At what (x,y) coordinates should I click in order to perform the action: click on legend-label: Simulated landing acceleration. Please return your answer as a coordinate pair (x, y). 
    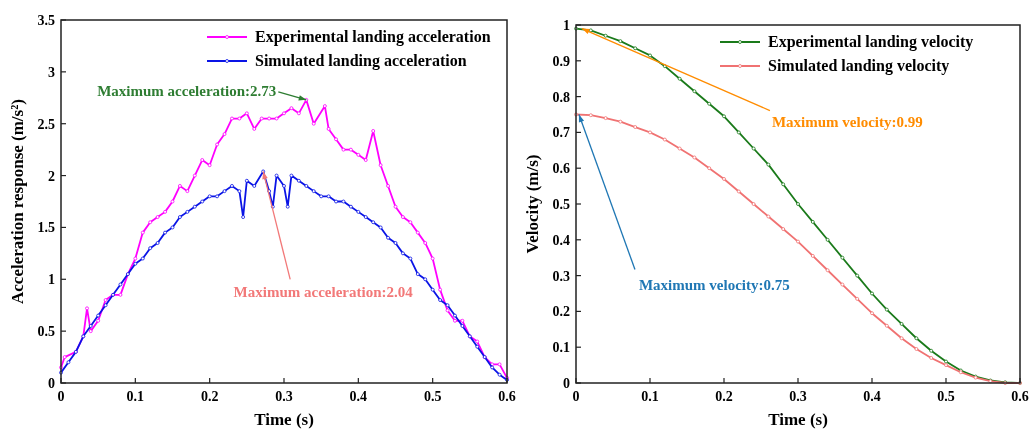
    Looking at the image, I should click on (361, 61).